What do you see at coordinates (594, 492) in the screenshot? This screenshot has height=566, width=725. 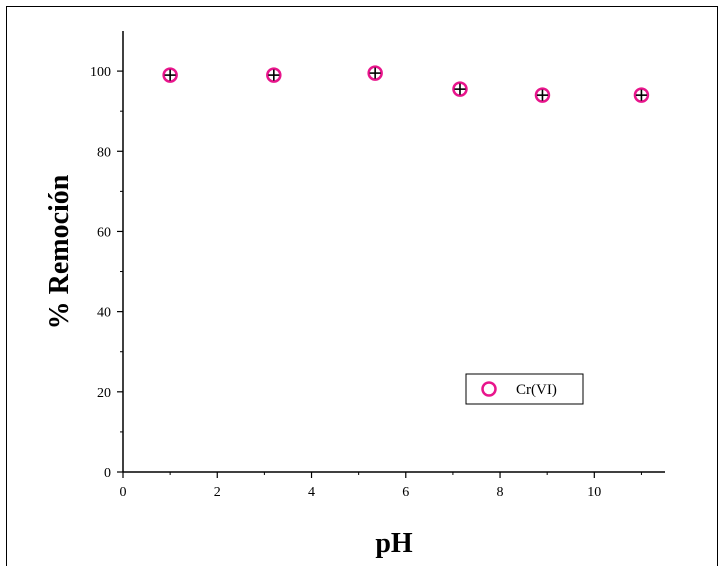 I see `x-tick-label: 10` at bounding box center [594, 492].